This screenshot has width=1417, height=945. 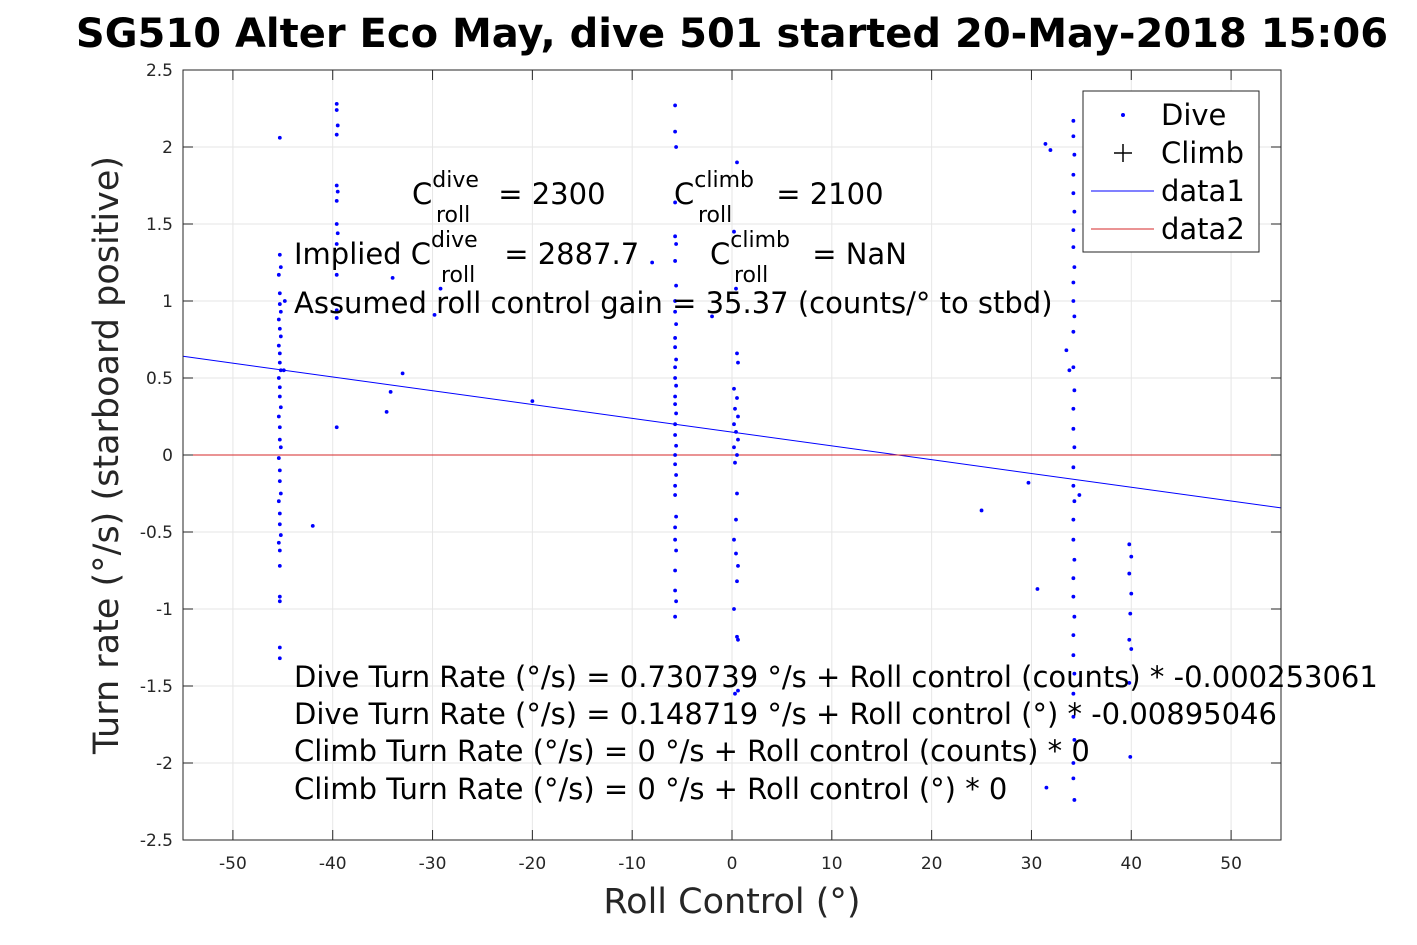 What do you see at coordinates (932, 864) in the screenshot?
I see `x-tick-label: 20` at bounding box center [932, 864].